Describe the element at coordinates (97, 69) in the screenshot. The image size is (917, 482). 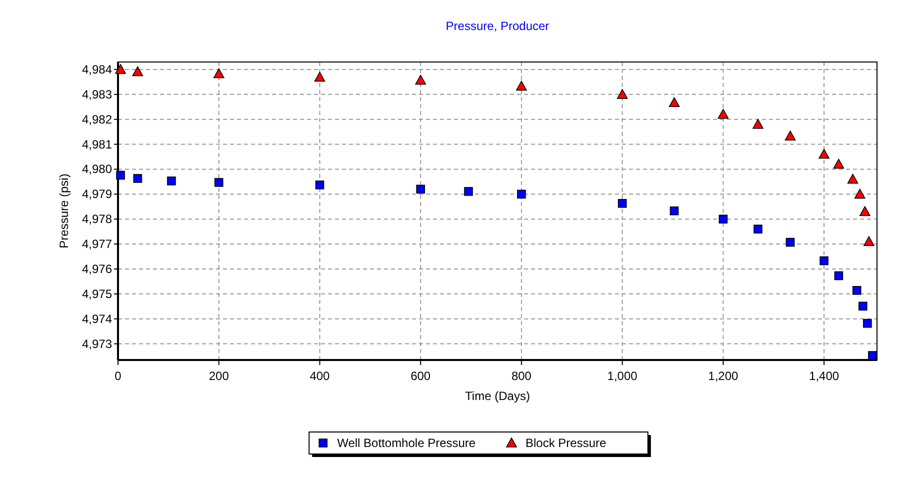
I see `y-tick-label: 4,984` at that location.